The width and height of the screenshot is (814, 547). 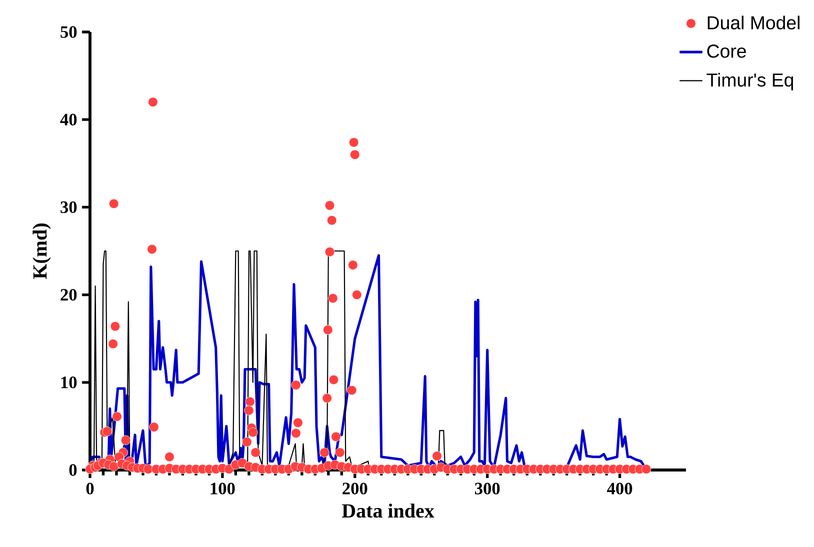 I want to click on x-axis-title: Data index, so click(x=388, y=511).